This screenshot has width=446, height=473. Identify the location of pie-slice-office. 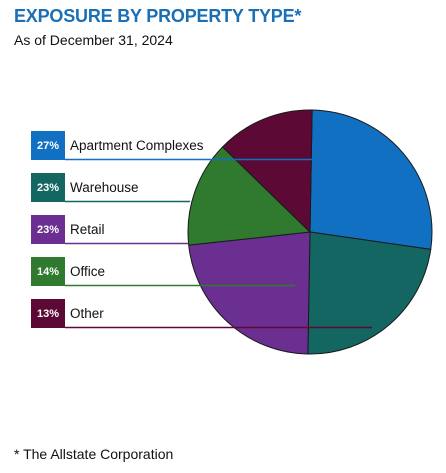
(249, 196).